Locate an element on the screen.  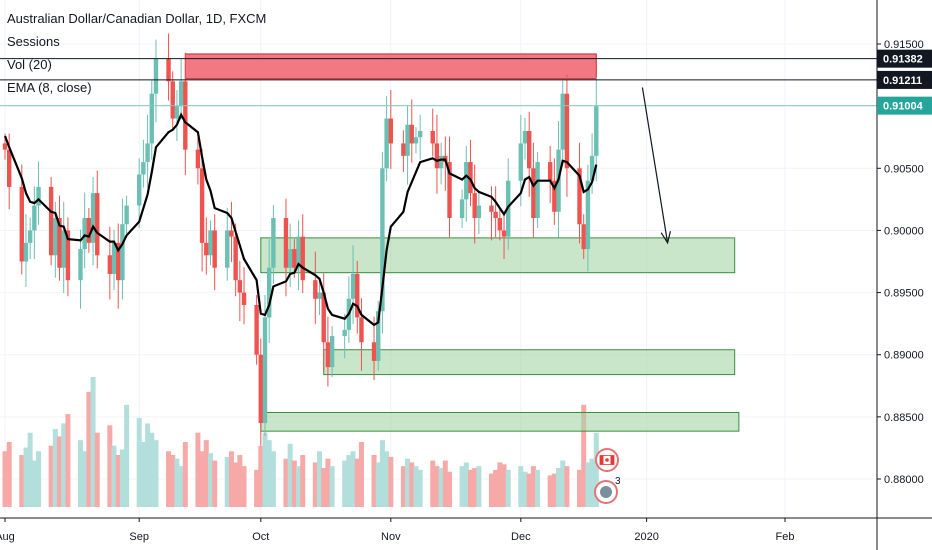
y-tick-label: 0.90500 is located at coordinates (904, 169).